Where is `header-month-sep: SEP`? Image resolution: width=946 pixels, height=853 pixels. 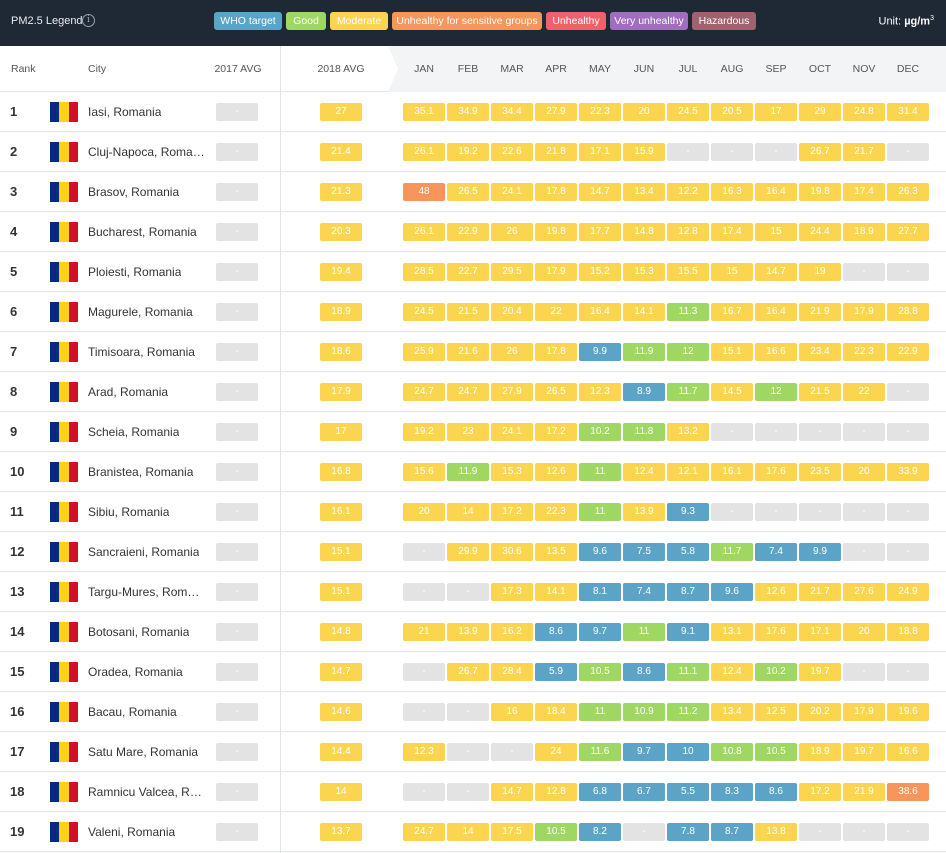 header-month-sep: SEP is located at coordinates (776, 69).